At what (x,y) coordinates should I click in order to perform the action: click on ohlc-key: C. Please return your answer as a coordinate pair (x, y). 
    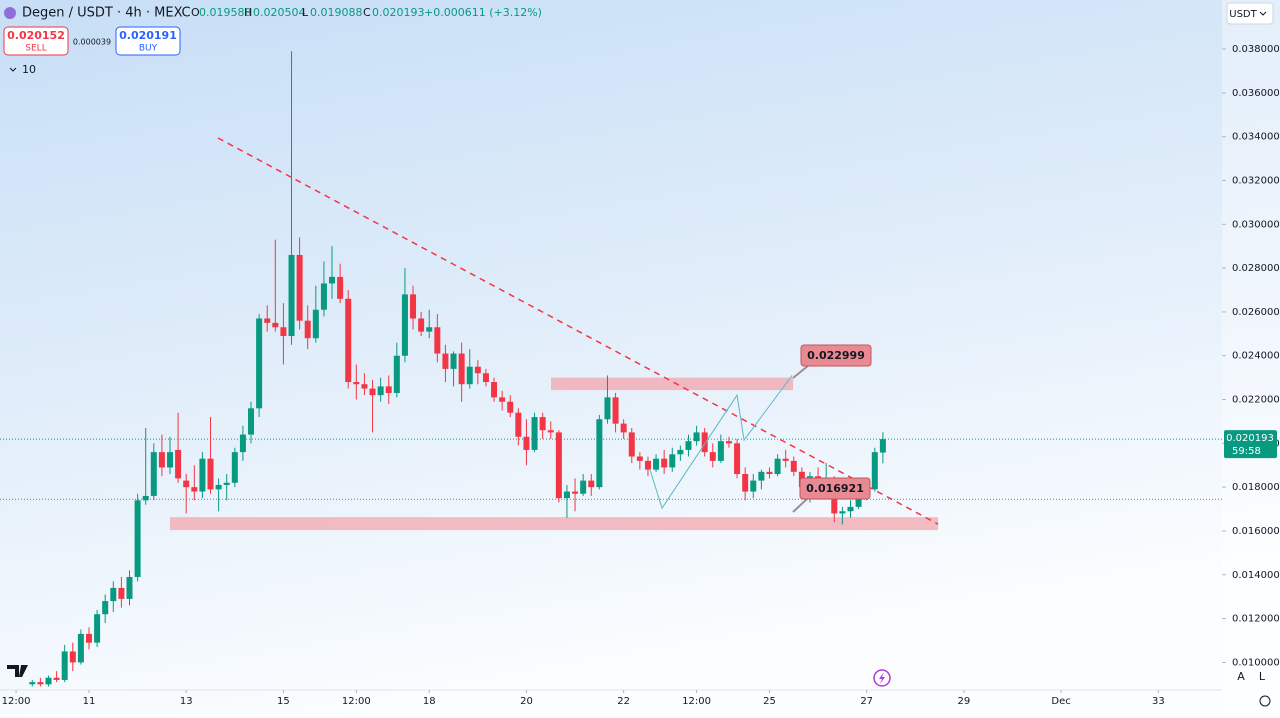
    Looking at the image, I should click on (367, 12).